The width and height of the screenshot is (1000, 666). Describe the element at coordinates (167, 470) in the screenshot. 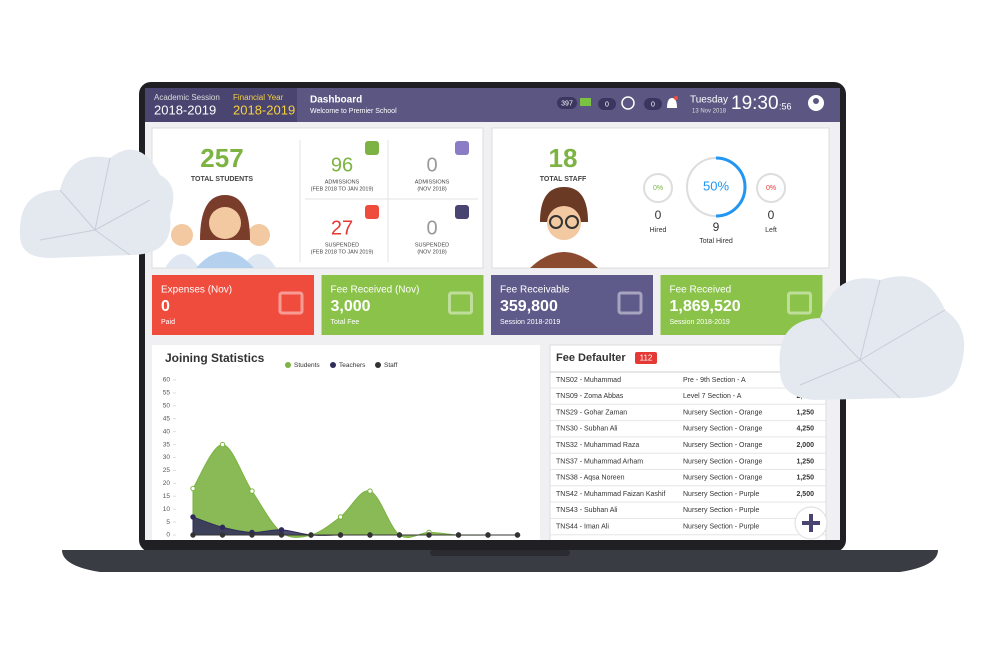

I see `y-tick-label: 25` at that location.